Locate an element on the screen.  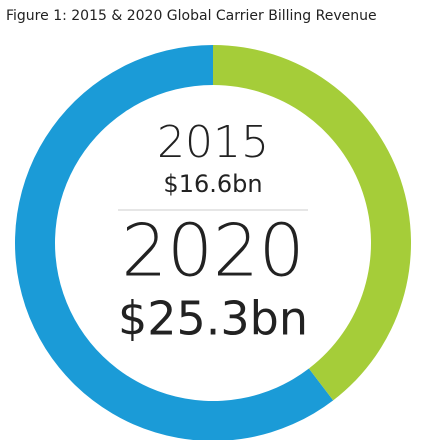
category-label: 2015 is located at coordinates (213, 142).